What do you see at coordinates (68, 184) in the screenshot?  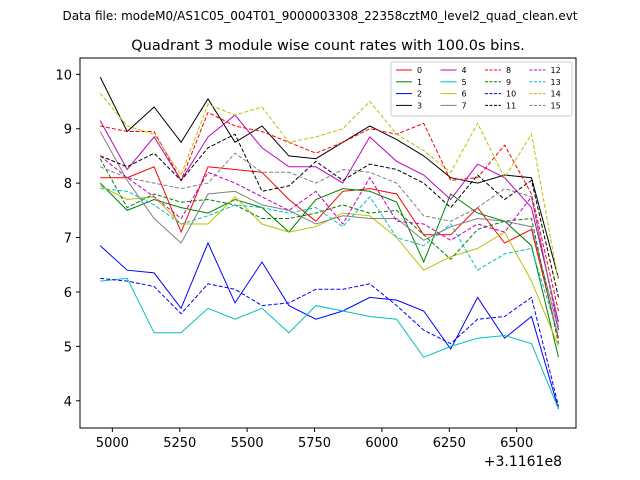 I see `y-tick-label-8: 8` at bounding box center [68, 184].